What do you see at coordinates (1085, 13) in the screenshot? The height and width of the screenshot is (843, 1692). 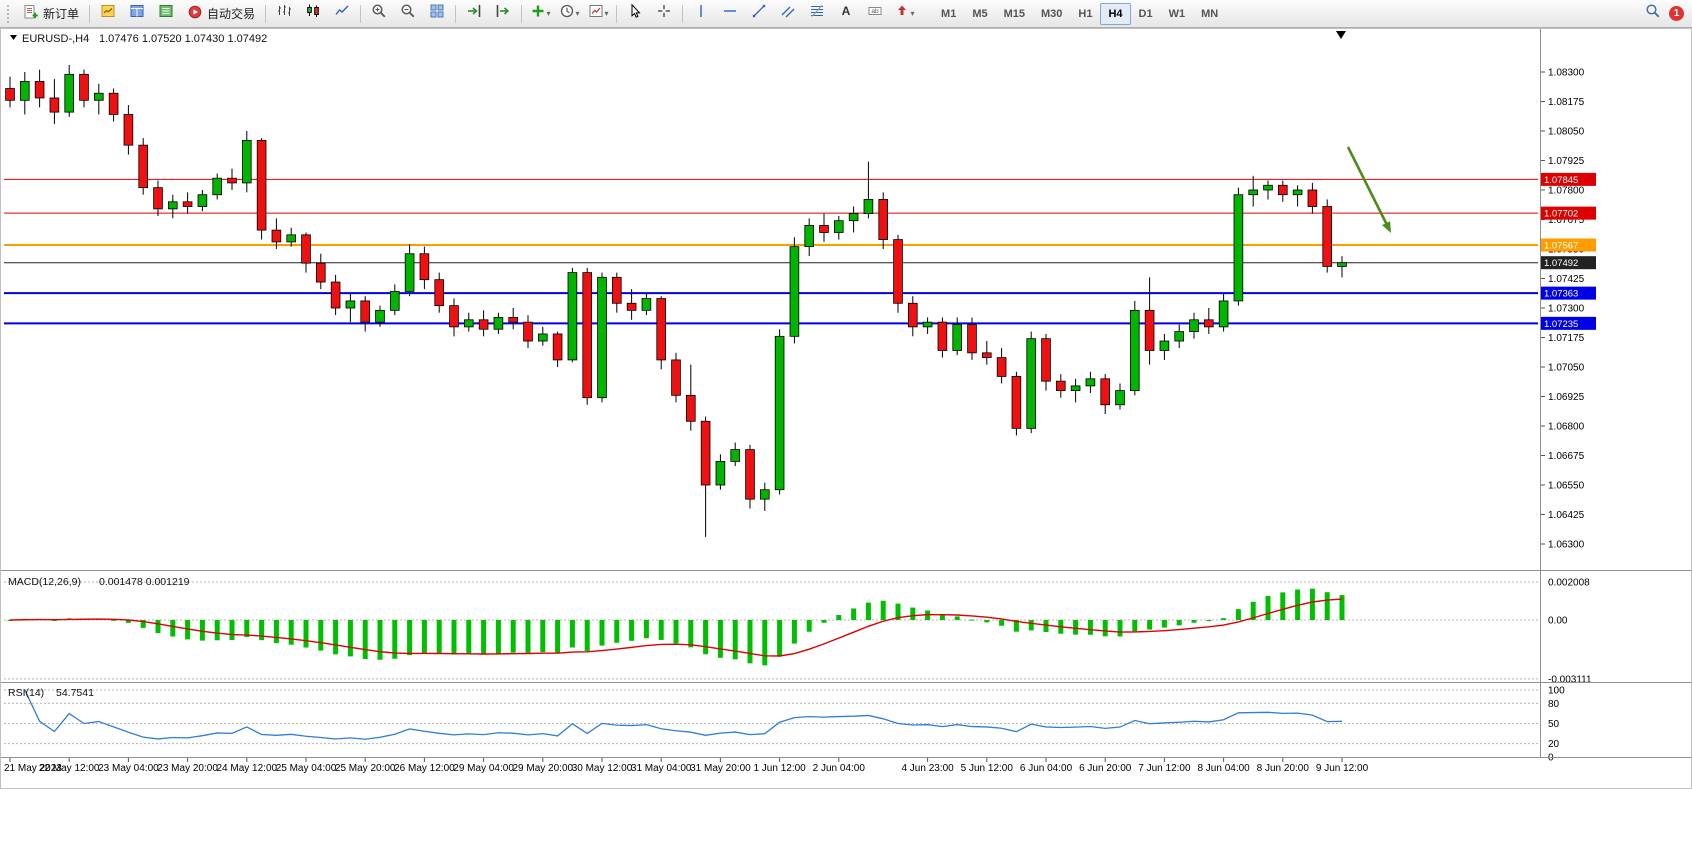 I see `timeframe-h1: H1` at bounding box center [1085, 13].